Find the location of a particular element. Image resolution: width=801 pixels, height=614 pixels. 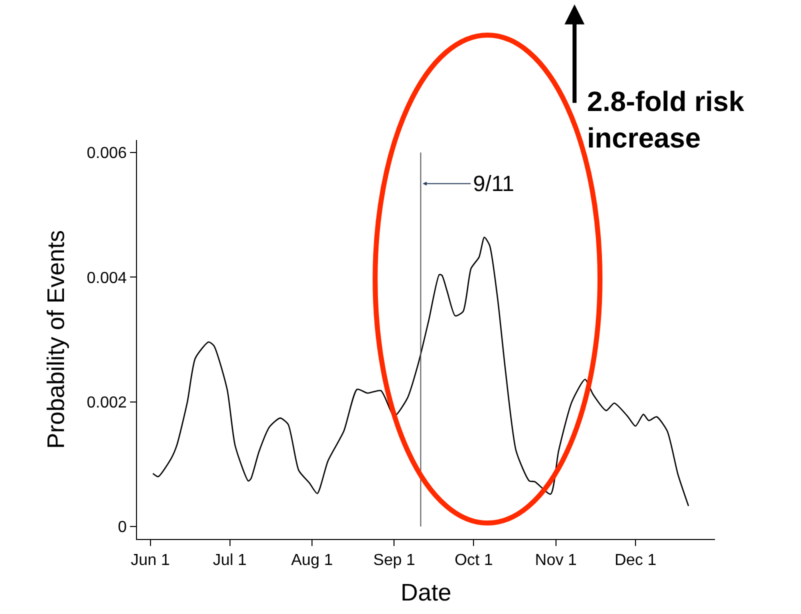

x-tick-label: Oct 1 is located at coordinates (473, 561).